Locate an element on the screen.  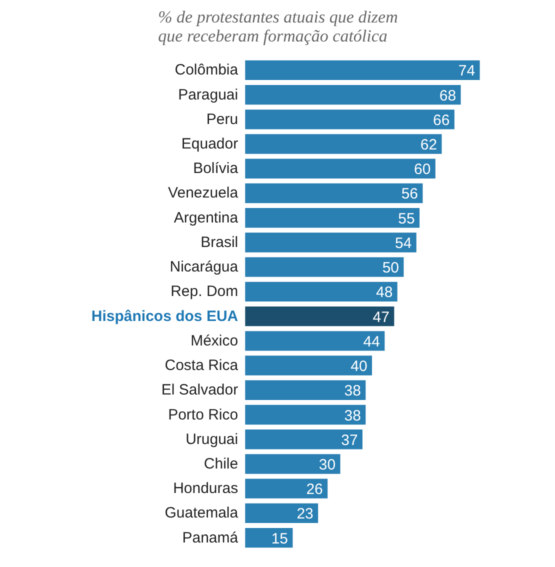
chart-title: % de protestantes atuais que dizem que receberam formação católica is located at coordinates (278, 27).